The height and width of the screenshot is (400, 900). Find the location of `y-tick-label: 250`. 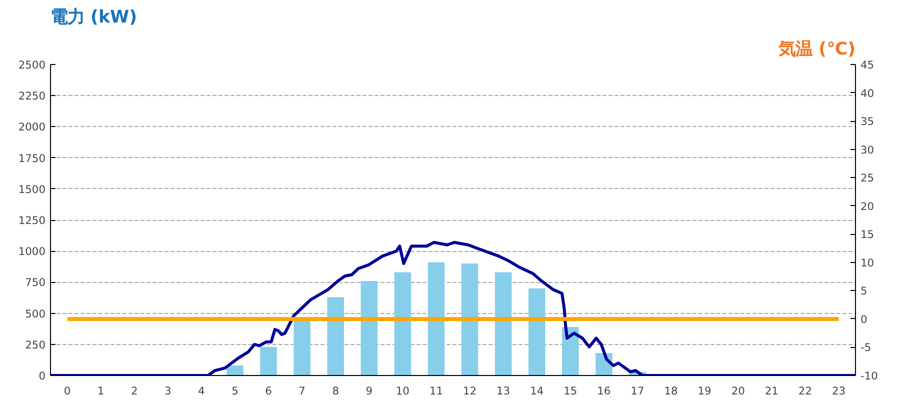

y-tick-label: 250 is located at coordinates (35, 345).